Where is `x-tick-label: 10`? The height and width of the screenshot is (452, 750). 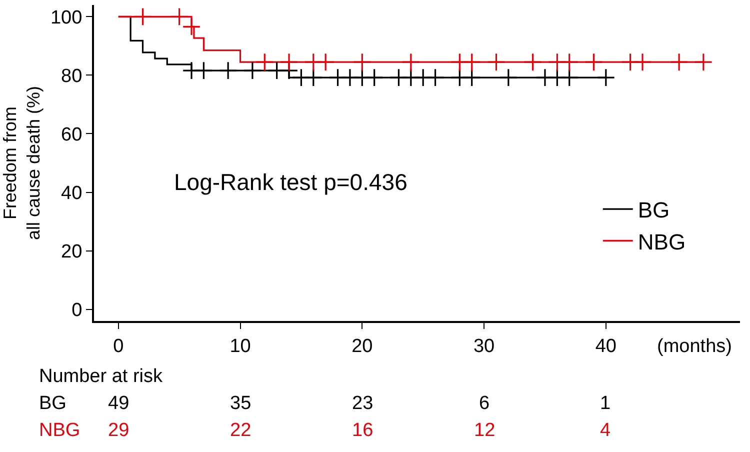
x-tick-label: 10 is located at coordinates (240, 346).